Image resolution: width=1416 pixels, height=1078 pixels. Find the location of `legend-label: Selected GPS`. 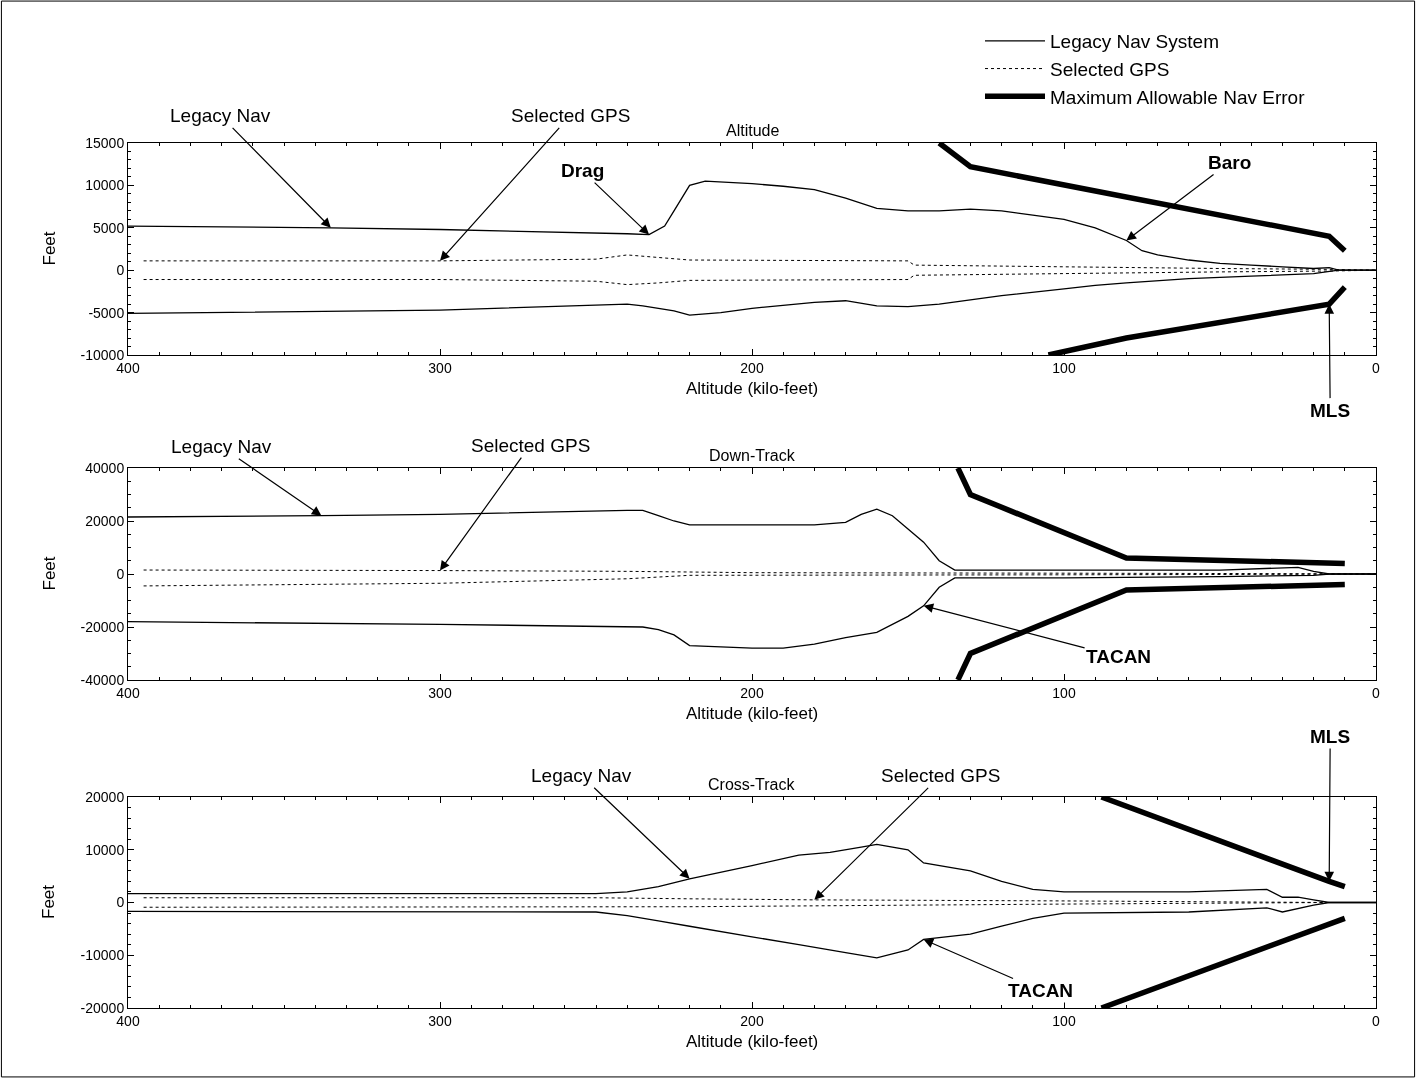

legend-label: Selected GPS is located at coordinates (1110, 69).